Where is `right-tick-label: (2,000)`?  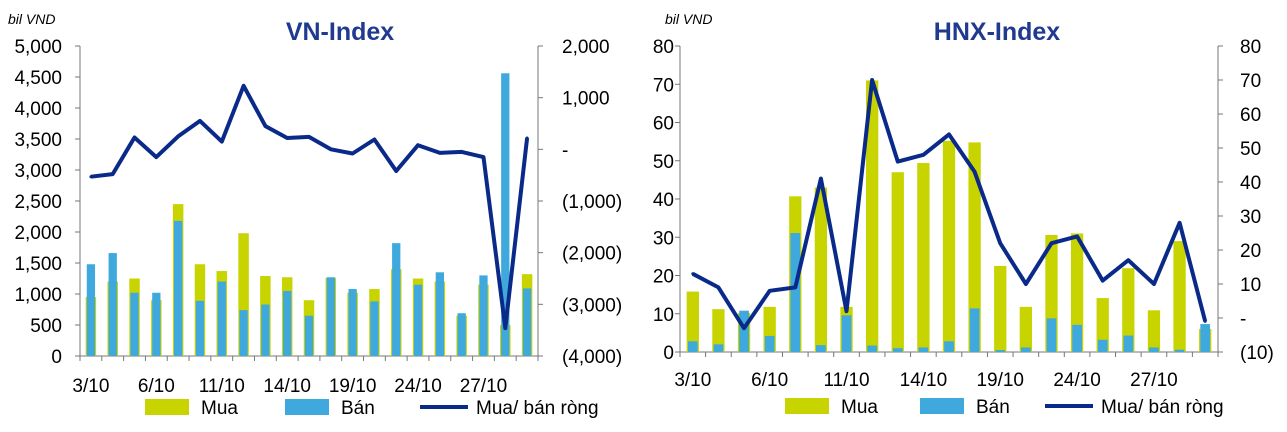 right-tick-label: (2,000) is located at coordinates (592, 254).